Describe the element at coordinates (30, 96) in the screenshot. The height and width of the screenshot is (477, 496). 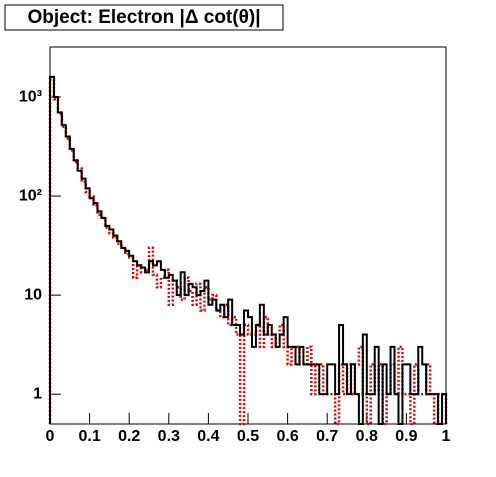
I see `y-tick-label: 10³` at that location.